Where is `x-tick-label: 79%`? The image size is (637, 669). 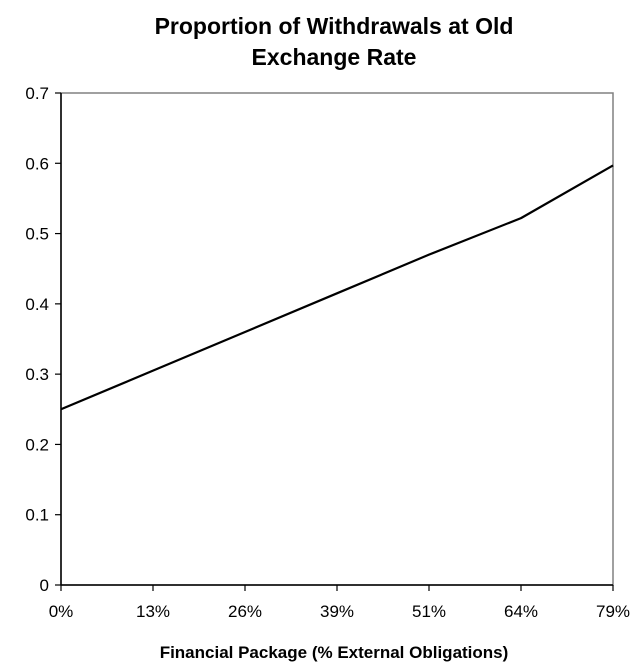
x-tick-label: 79% is located at coordinates (613, 611).